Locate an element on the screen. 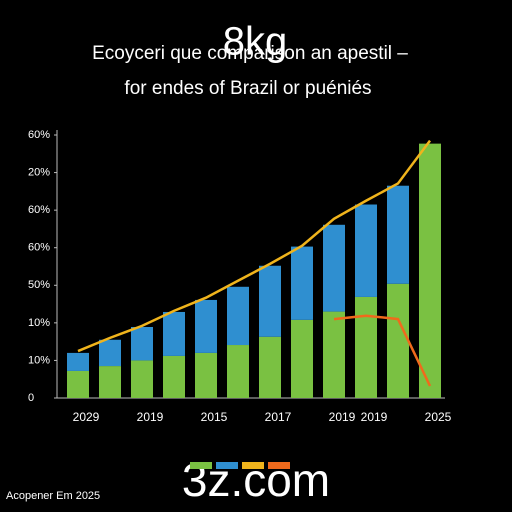 The width and height of the screenshot is (512, 512). x-tick-label: 2015 is located at coordinates (214, 417).